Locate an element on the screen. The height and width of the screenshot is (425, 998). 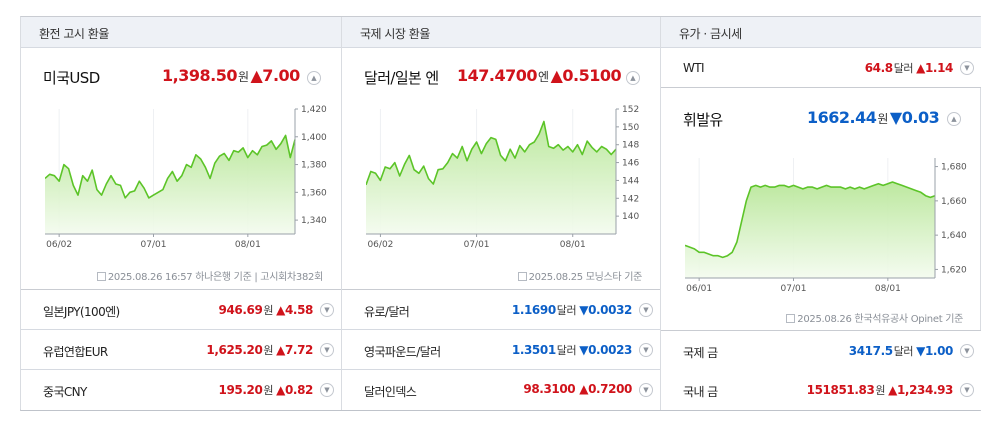
panel-header: 환전 고시 환율 is located at coordinates (181, 32).